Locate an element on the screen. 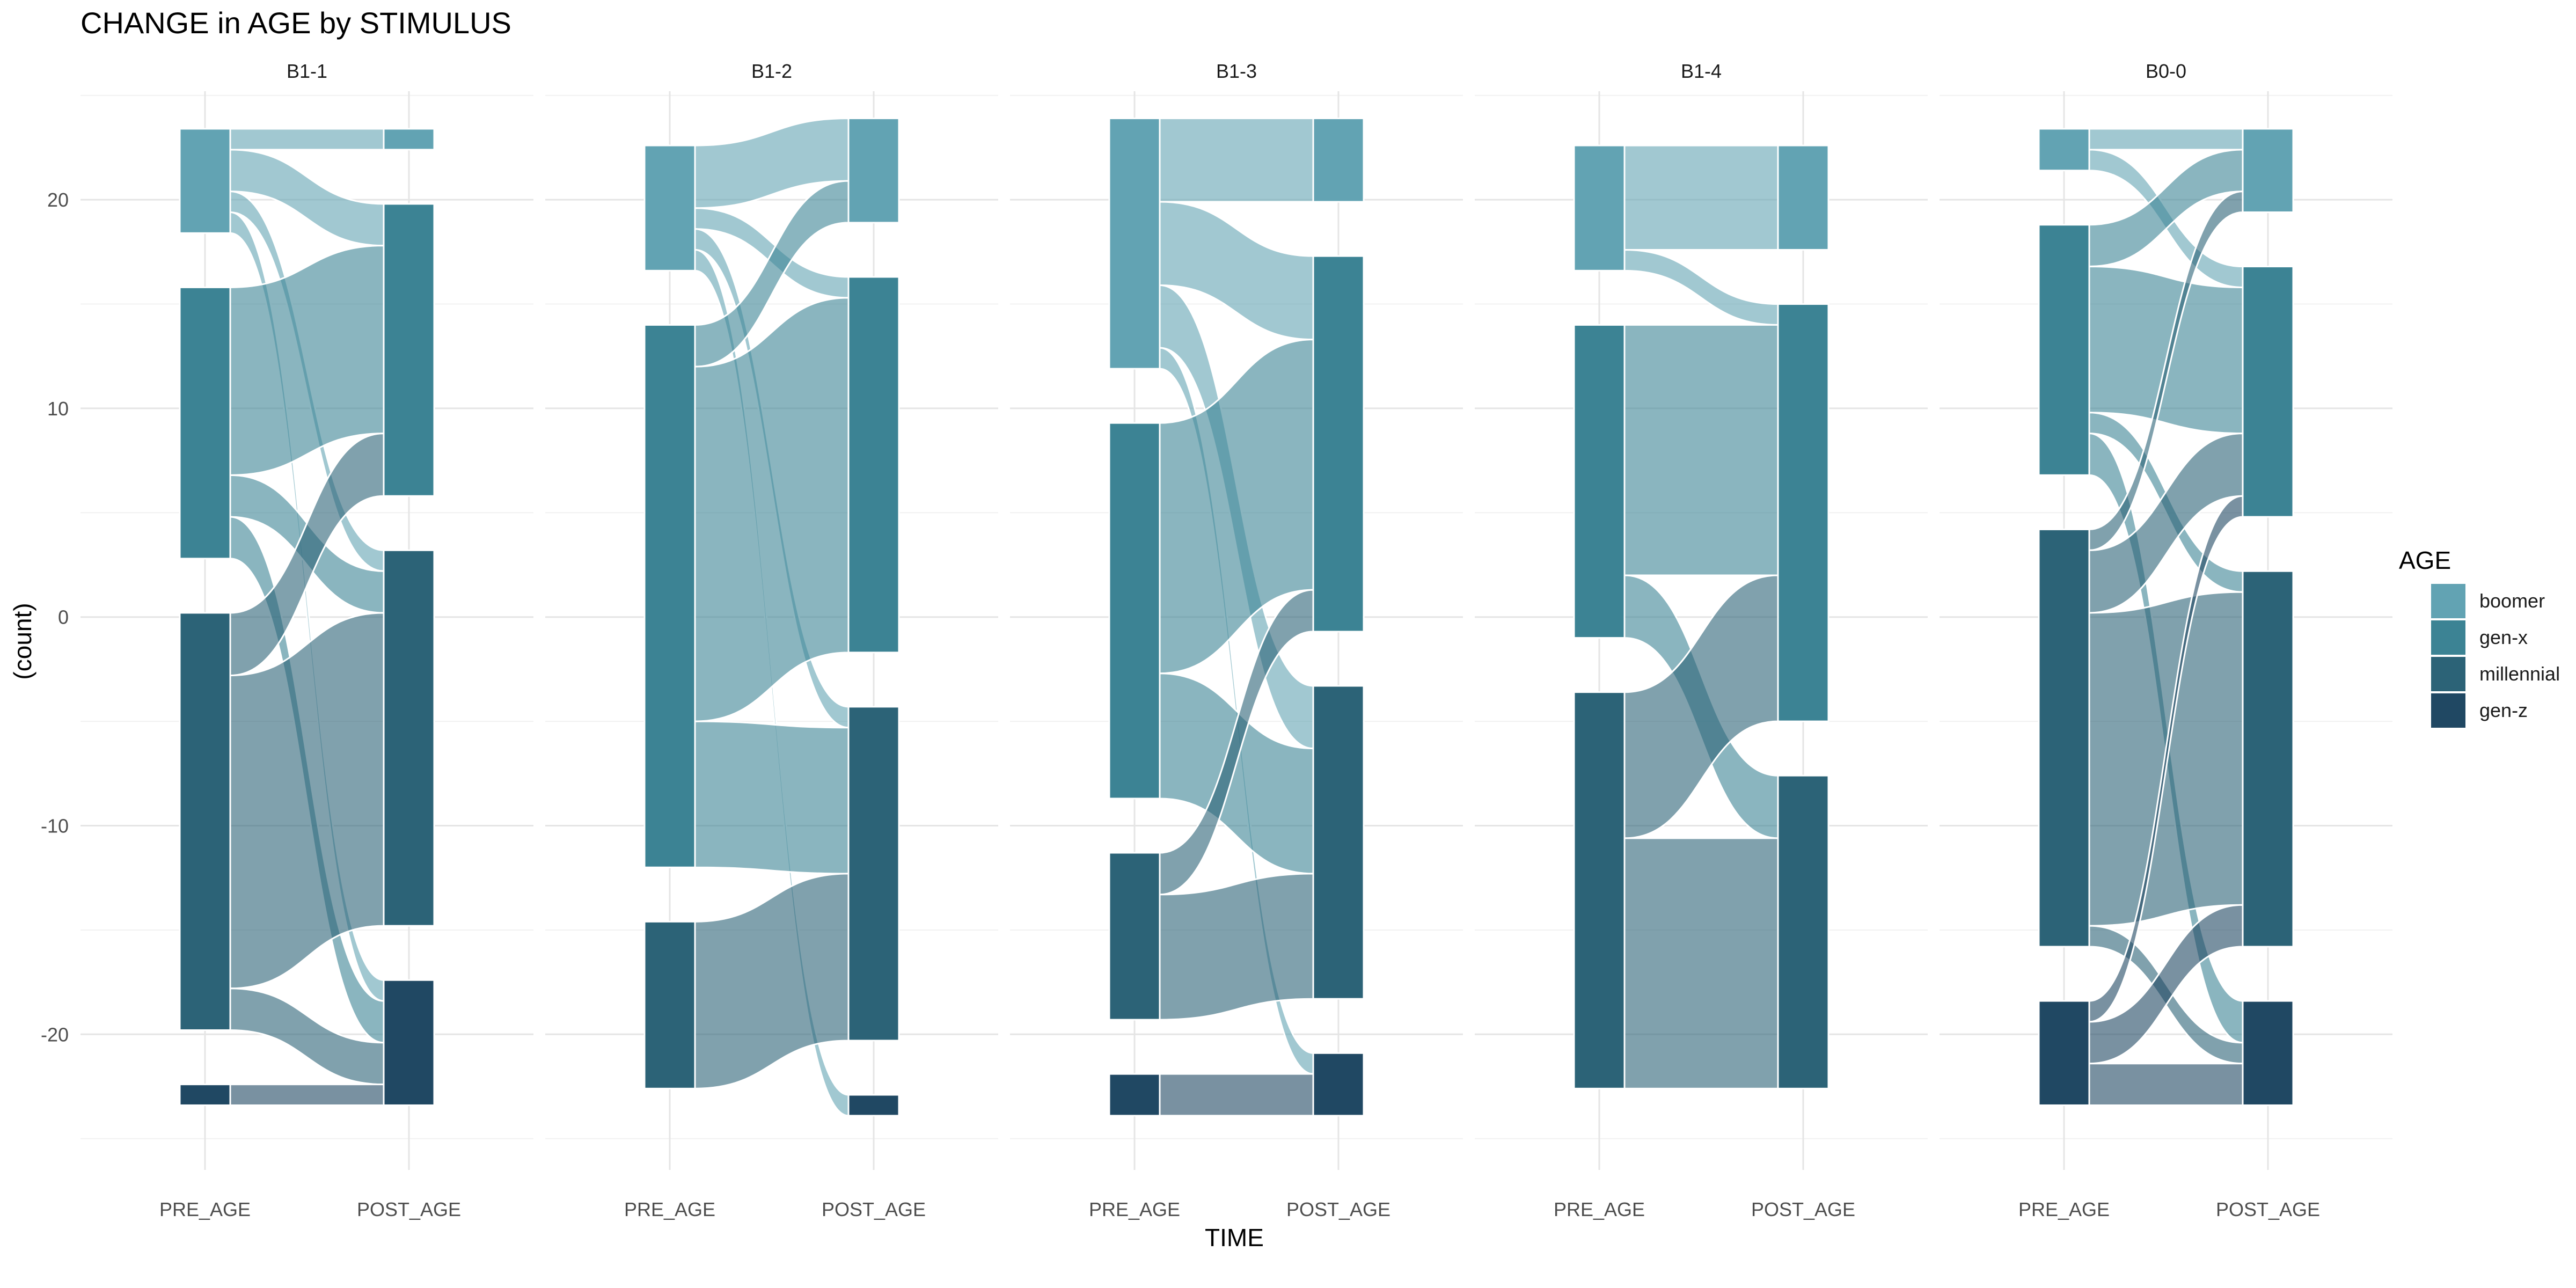 Image resolution: width=2576 pixels, height=1288 pixels. legend-label-gen-z: gen-z is located at coordinates (2503, 710).